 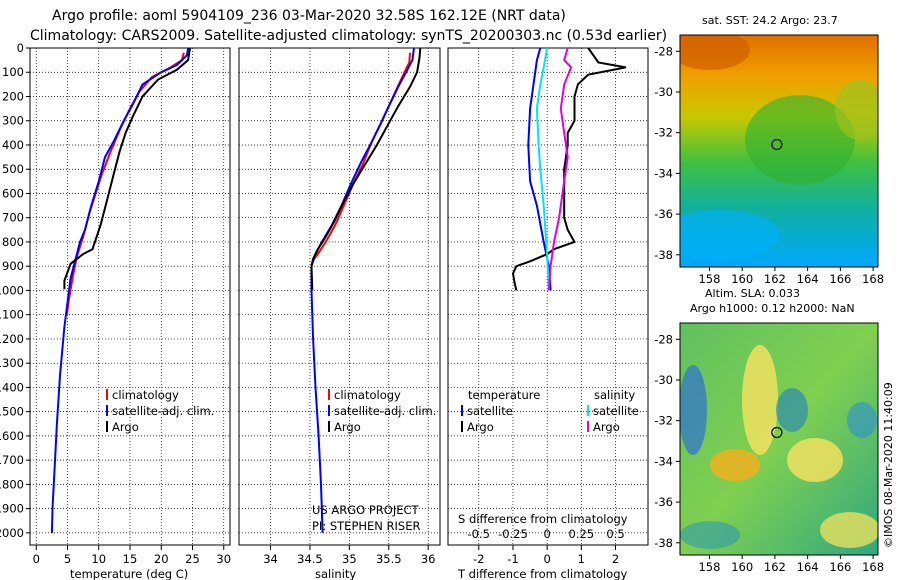 What do you see at coordinates (730, 235) in the screenshot?
I see `sst-blue-patch` at bounding box center [730, 235].